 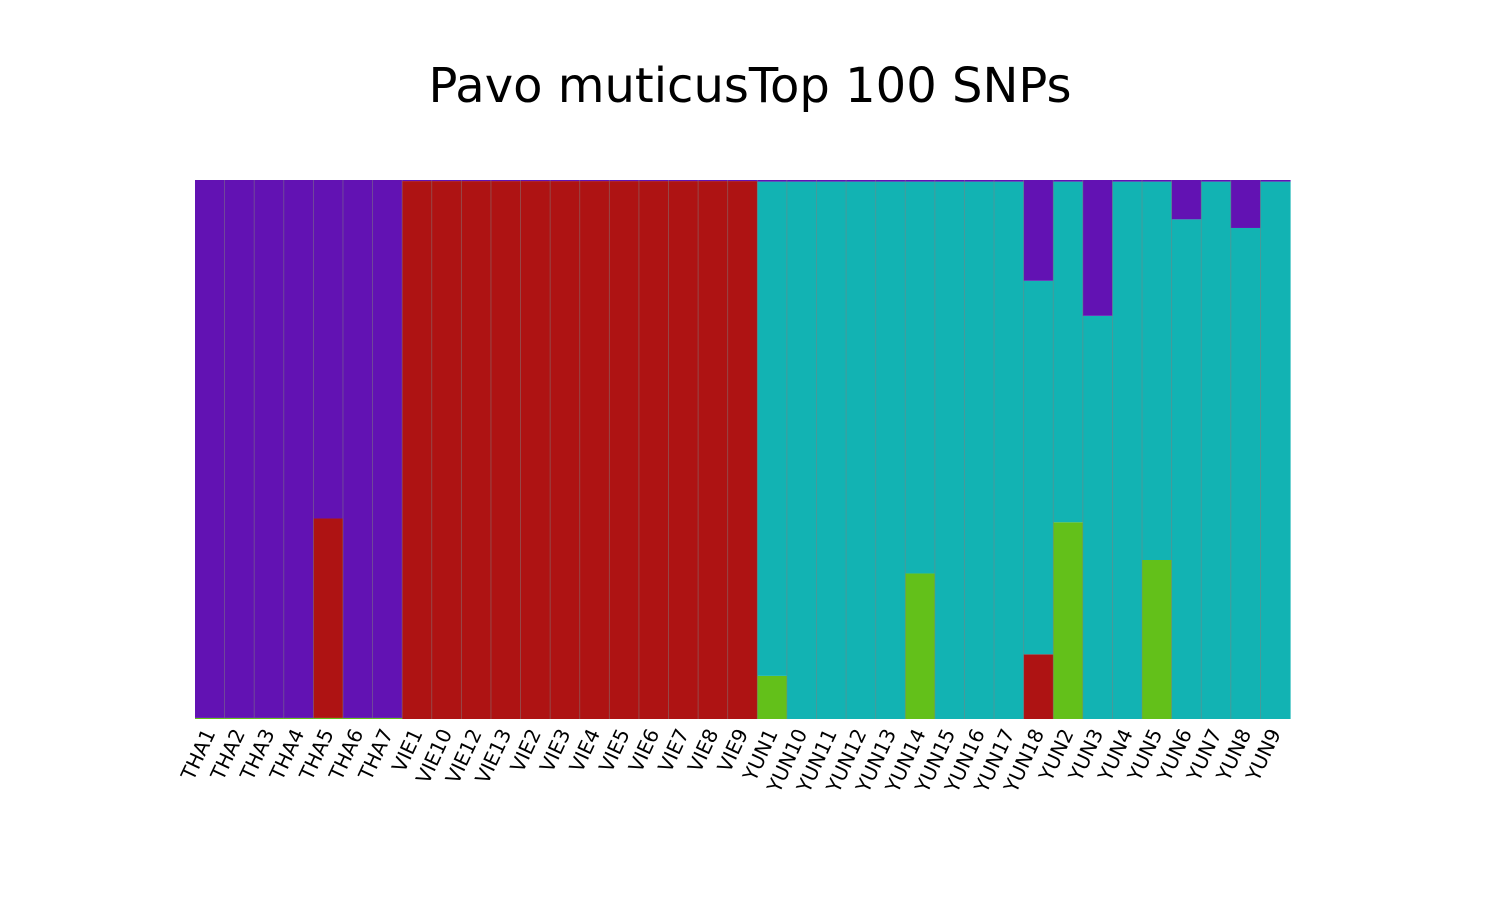 What do you see at coordinates (750, 86) in the screenshot?
I see `chart-title: Pavo muticusTop 100 SNPs` at bounding box center [750, 86].